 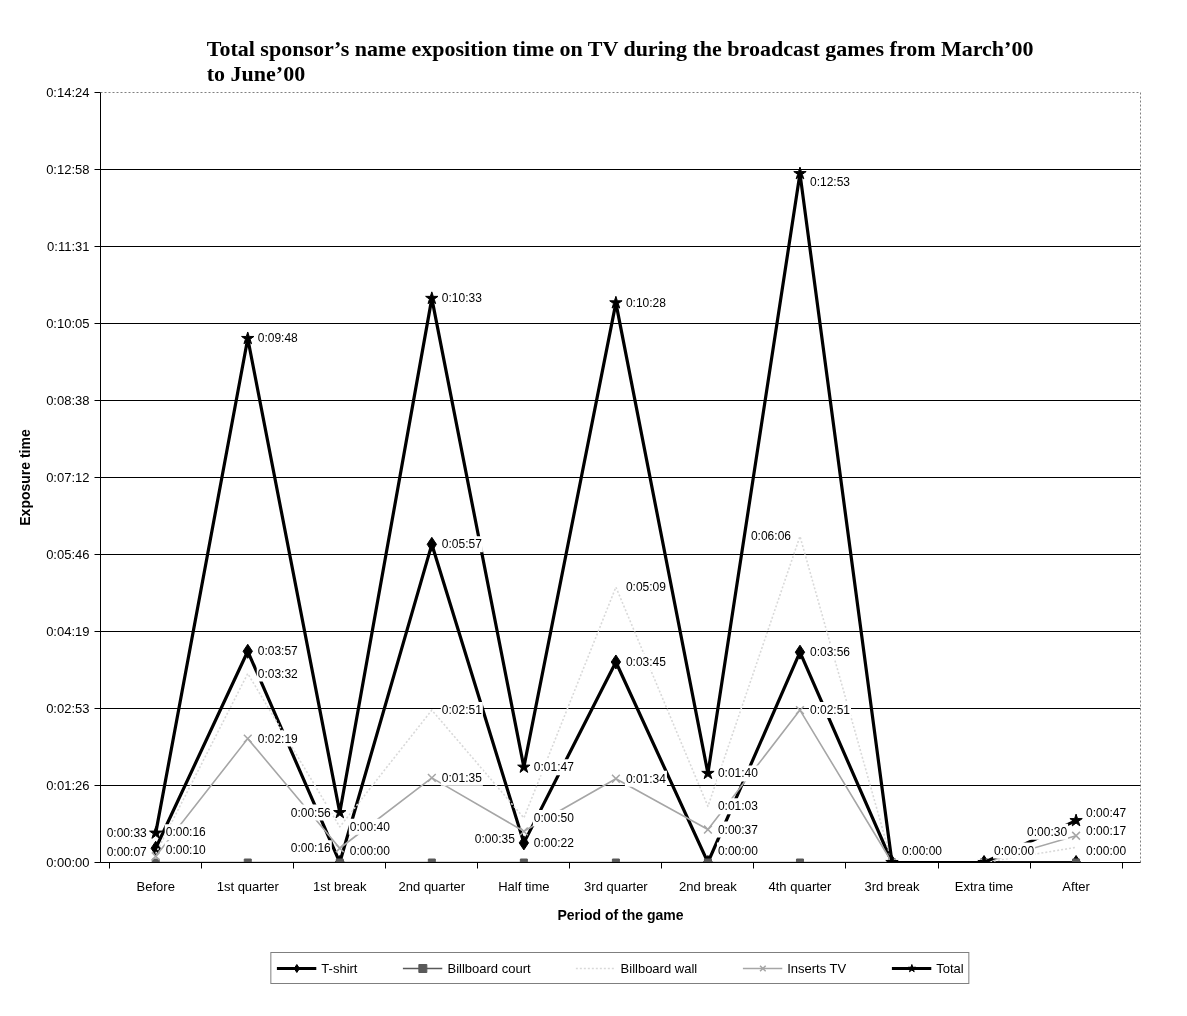 What do you see at coordinates (68, 400) in the screenshot?
I see `y-tick-label: 0:08:38` at bounding box center [68, 400].